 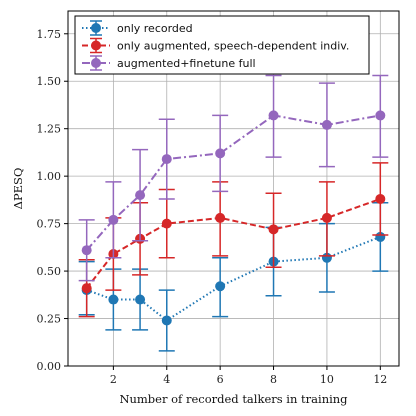 What do you see at coordinates (49, 81) in the screenshot?
I see `y-tick-label: 1.50` at bounding box center [49, 81].